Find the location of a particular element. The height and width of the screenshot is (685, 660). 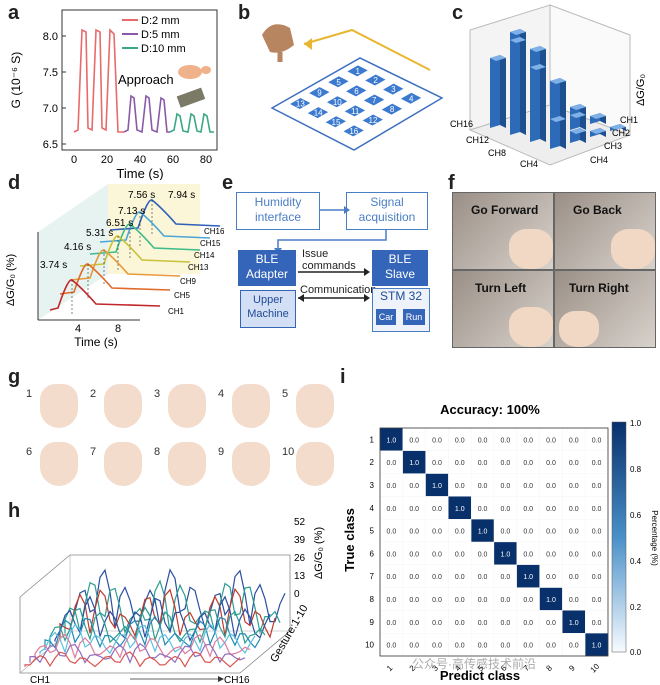

panel-c-tick-left: CH8 is located at coordinates (497, 153).